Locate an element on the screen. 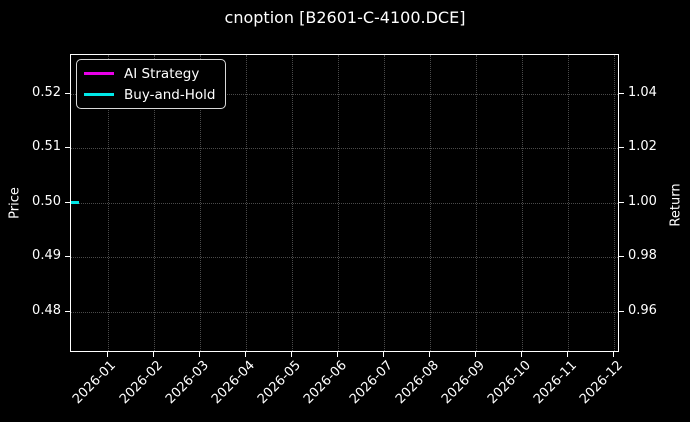 This screenshot has height=422, width=690. legend-swatch-buy-and-hold is located at coordinates (99, 94).